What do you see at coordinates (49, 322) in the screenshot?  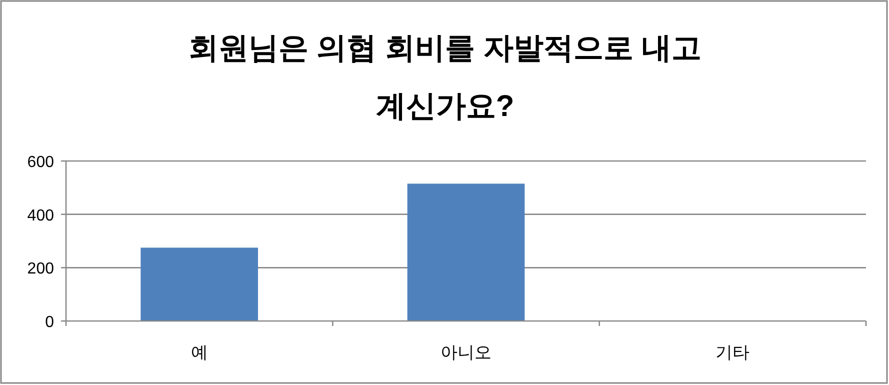 I see `y-tick-label: 0` at bounding box center [49, 322].